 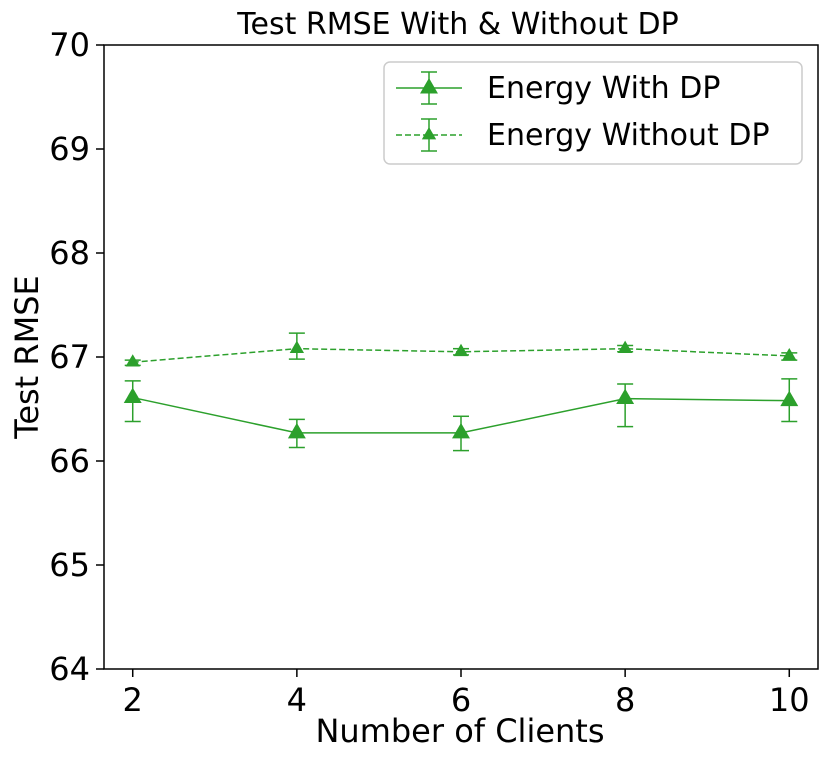 I want to click on legend: Energy With DP Energy Without DP, so click(x=593, y=113).